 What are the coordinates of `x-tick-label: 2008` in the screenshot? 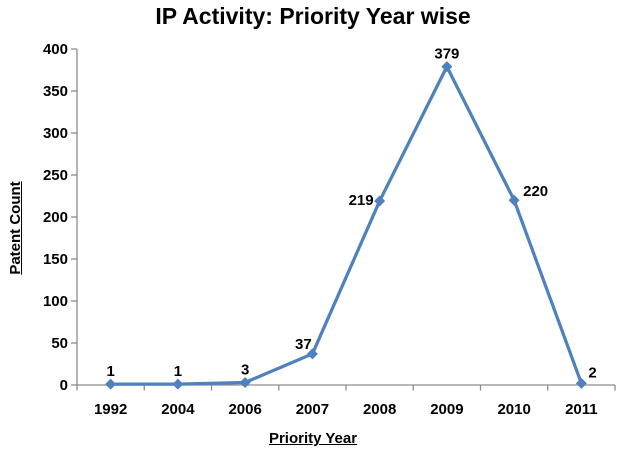 It's located at (379, 409).